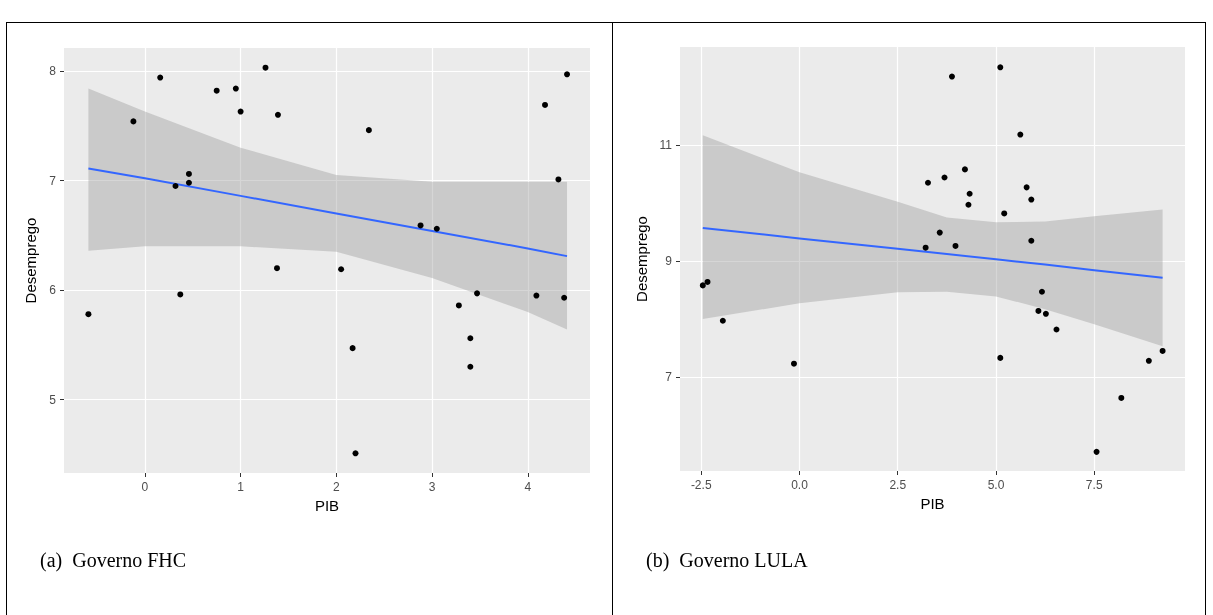 The height and width of the screenshot is (615, 1213). Describe the element at coordinates (800, 485) in the screenshot. I see `x-tick-label: 0.0` at that location.